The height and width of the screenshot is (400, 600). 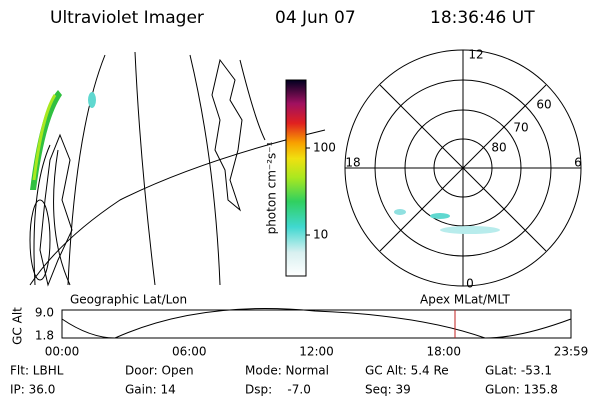 What do you see at coordinates (272, 187) in the screenshot?
I see `colorbar-label: photon cm⁻²s⁻¹` at bounding box center [272, 187].